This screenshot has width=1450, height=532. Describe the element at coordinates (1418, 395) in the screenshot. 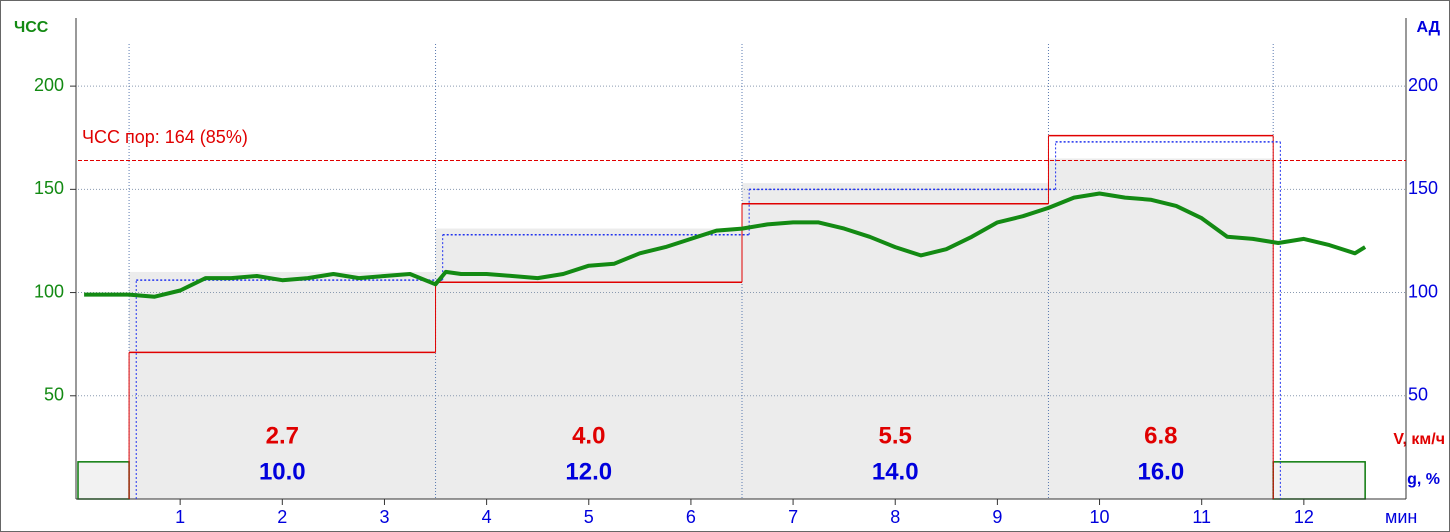

I see `y2-tick-label: 50` at that location.